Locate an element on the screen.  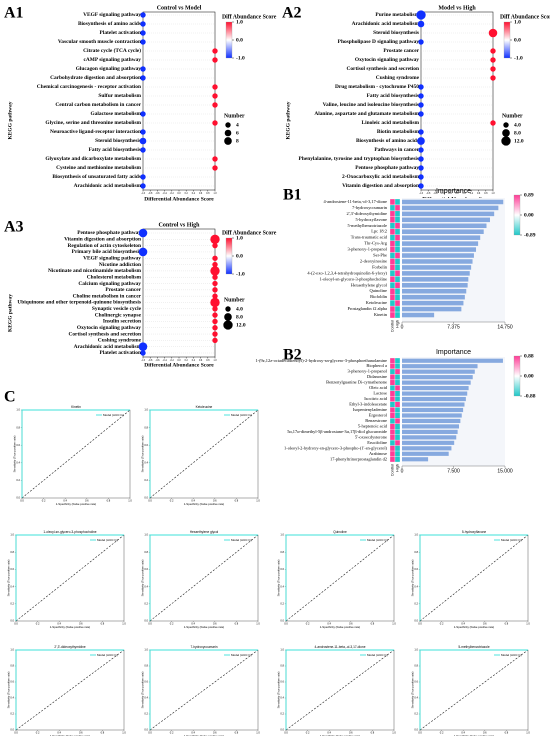
colorbar-tick-label: 0.00 is located at coordinates (529, 215).